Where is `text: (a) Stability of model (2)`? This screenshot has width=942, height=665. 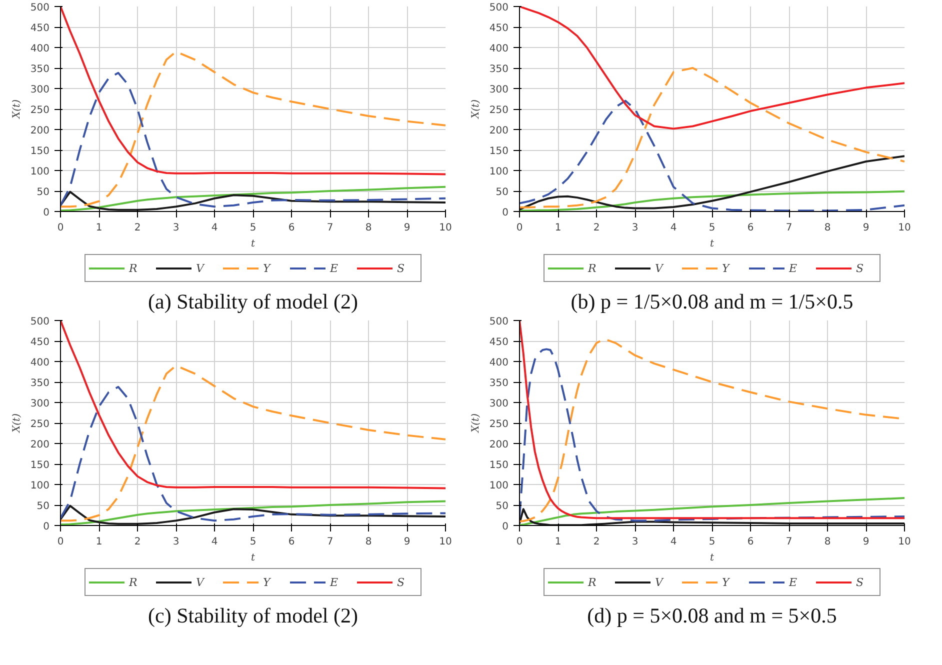
text: (a) Stability of model (2) is located at coordinates (253, 301).